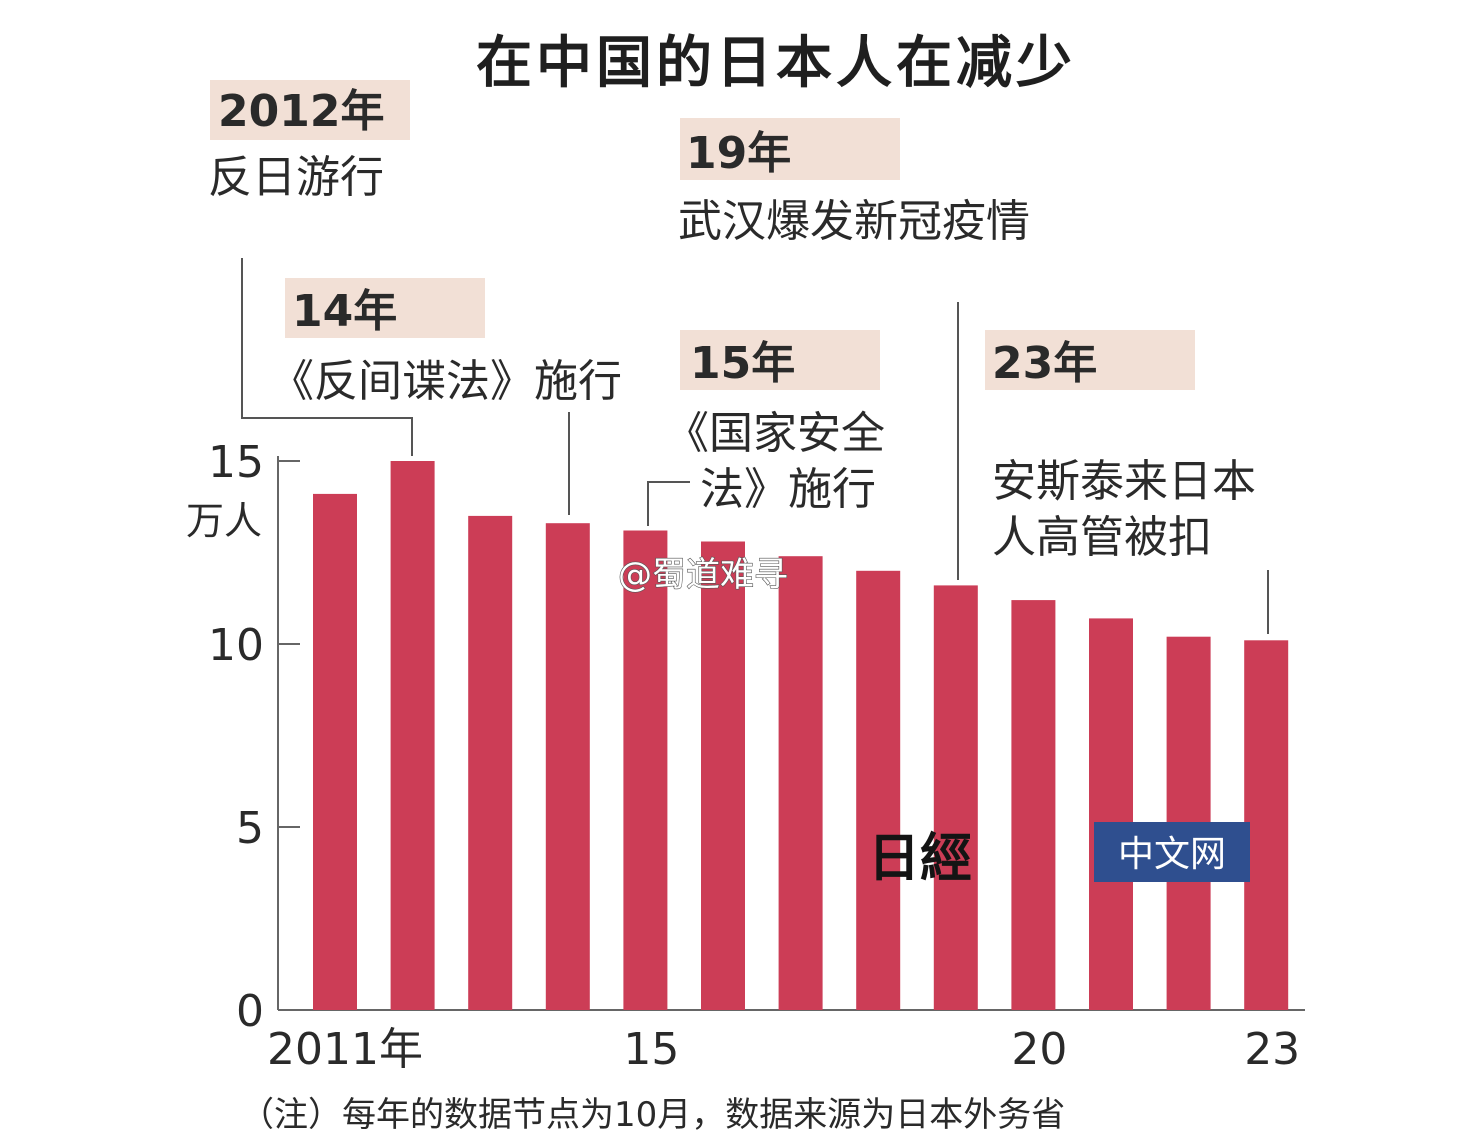  What do you see at coordinates (567, 766) in the screenshot?
I see `bar-2014` at bounding box center [567, 766].